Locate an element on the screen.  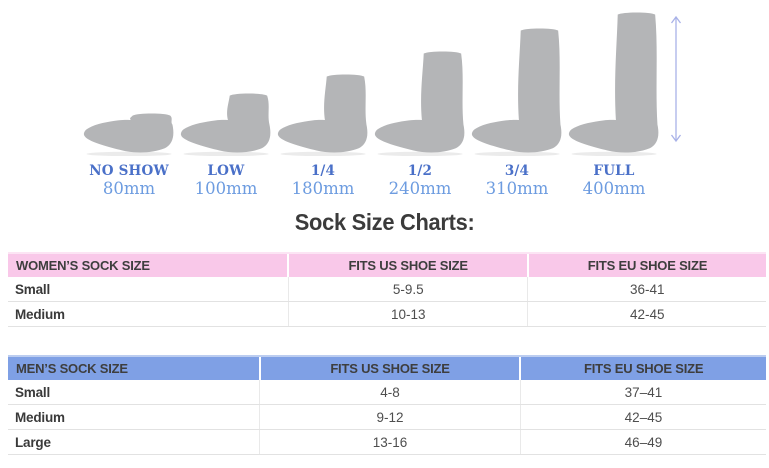
us-shoe-size-cell: 9-12 is located at coordinates (390, 417).